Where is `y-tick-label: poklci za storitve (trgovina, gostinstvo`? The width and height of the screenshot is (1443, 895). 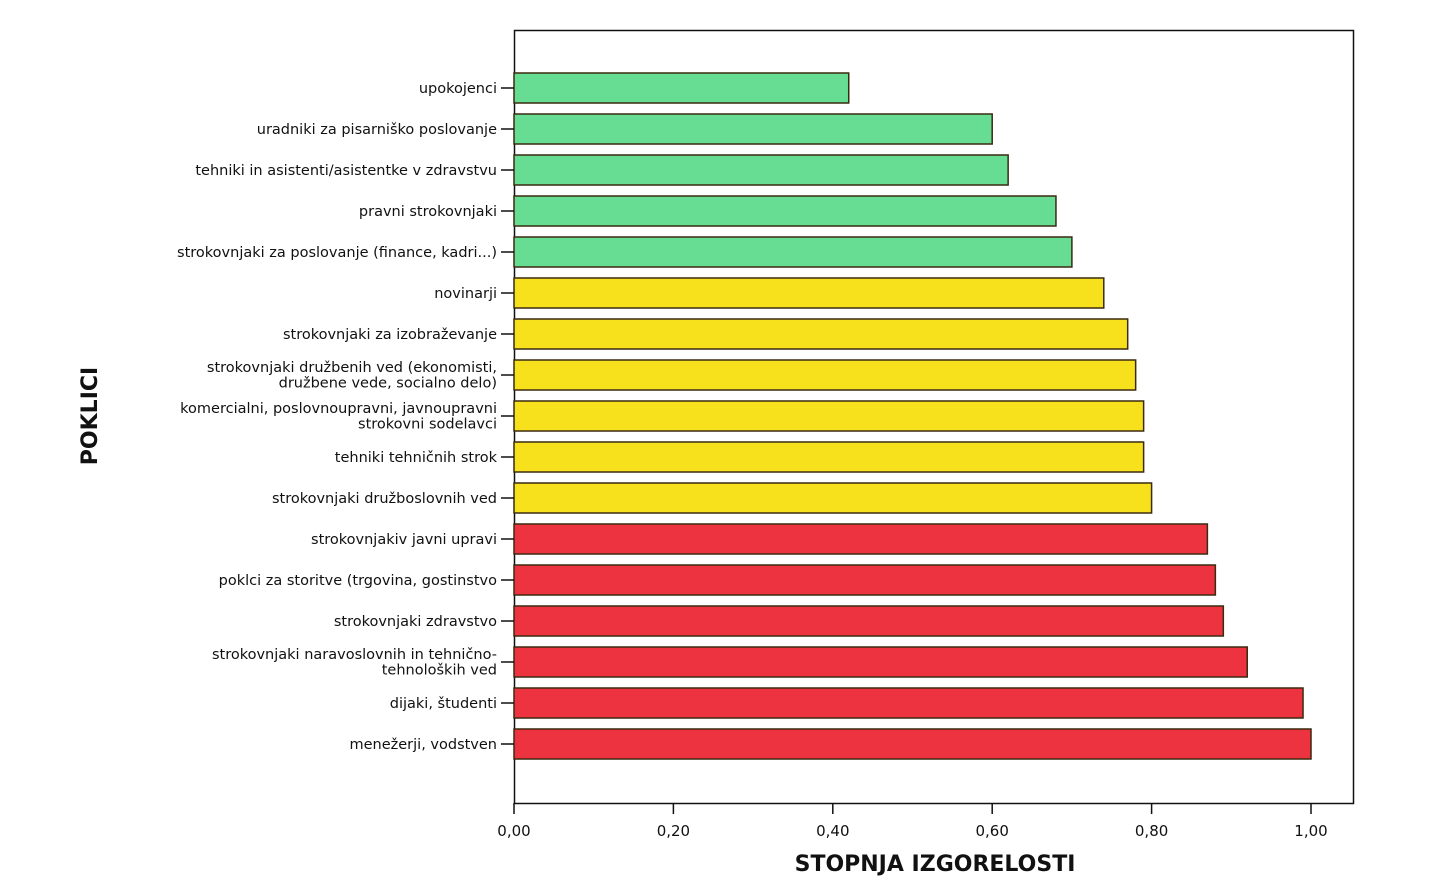 y-tick-label: poklci za storitve (trgovina, gostinstvo is located at coordinates (358, 581).